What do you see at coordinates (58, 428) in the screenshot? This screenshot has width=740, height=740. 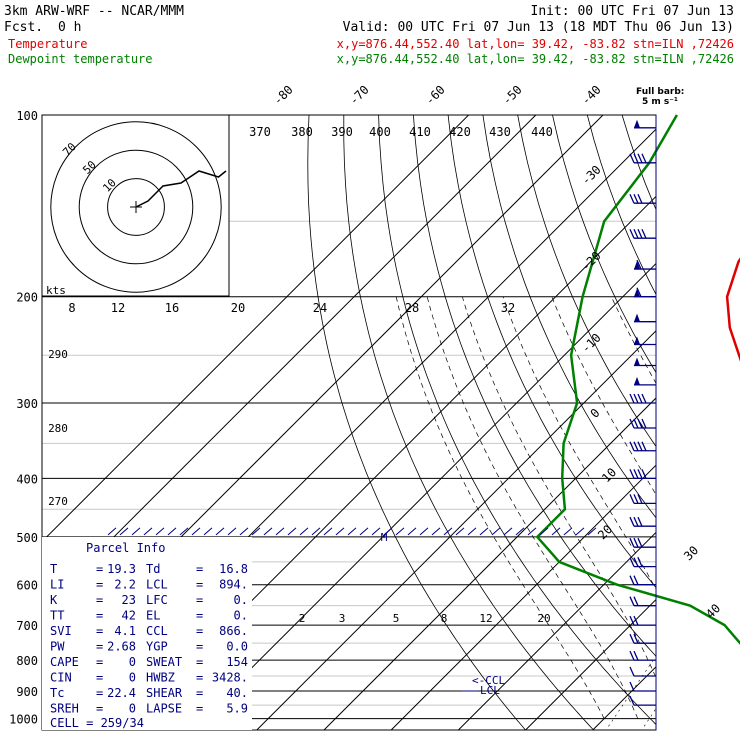 I see `theta-label: 280` at bounding box center [58, 428].